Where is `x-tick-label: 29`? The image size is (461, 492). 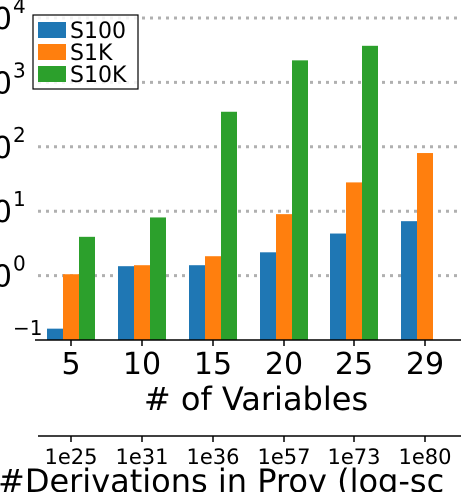 x-tick-label: 29 is located at coordinates (425, 364).